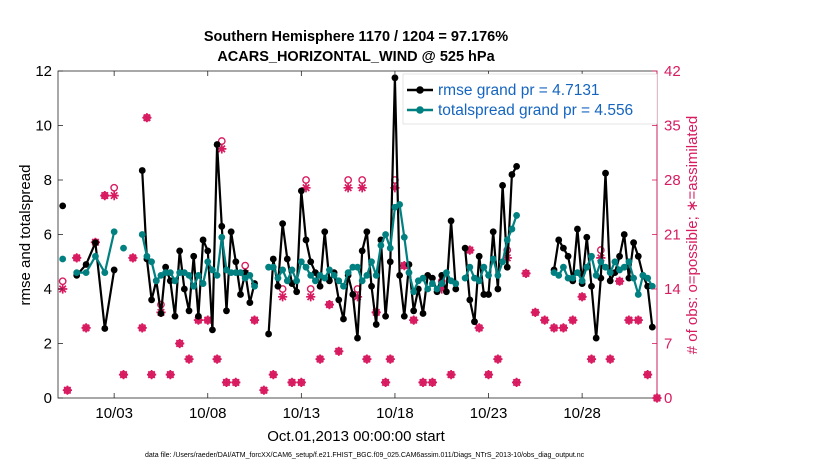 The width and height of the screenshot is (830, 470). What do you see at coordinates (114, 187) in the screenshot?
I see `obs-possible-marker` at bounding box center [114, 187].